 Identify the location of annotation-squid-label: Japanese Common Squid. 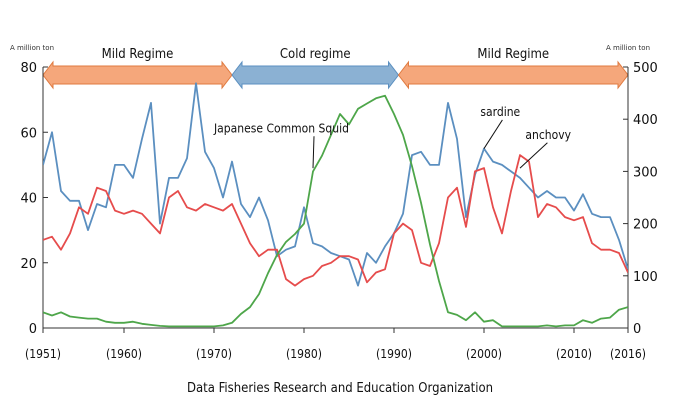
(281, 128).